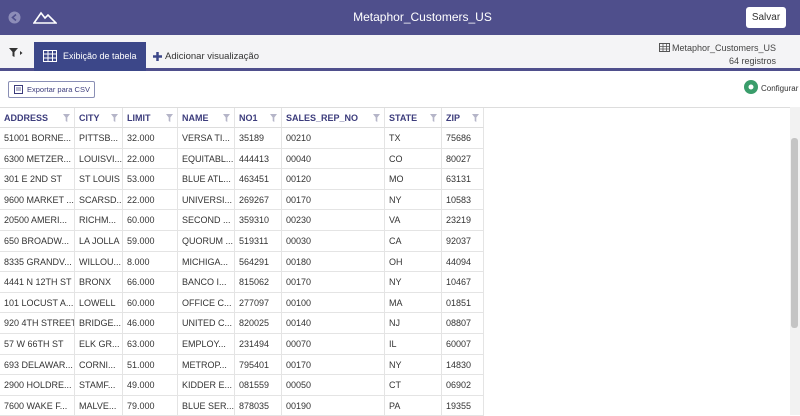 This screenshot has height=416, width=800. I want to click on table-cell-text: BRONX, so click(95, 282).